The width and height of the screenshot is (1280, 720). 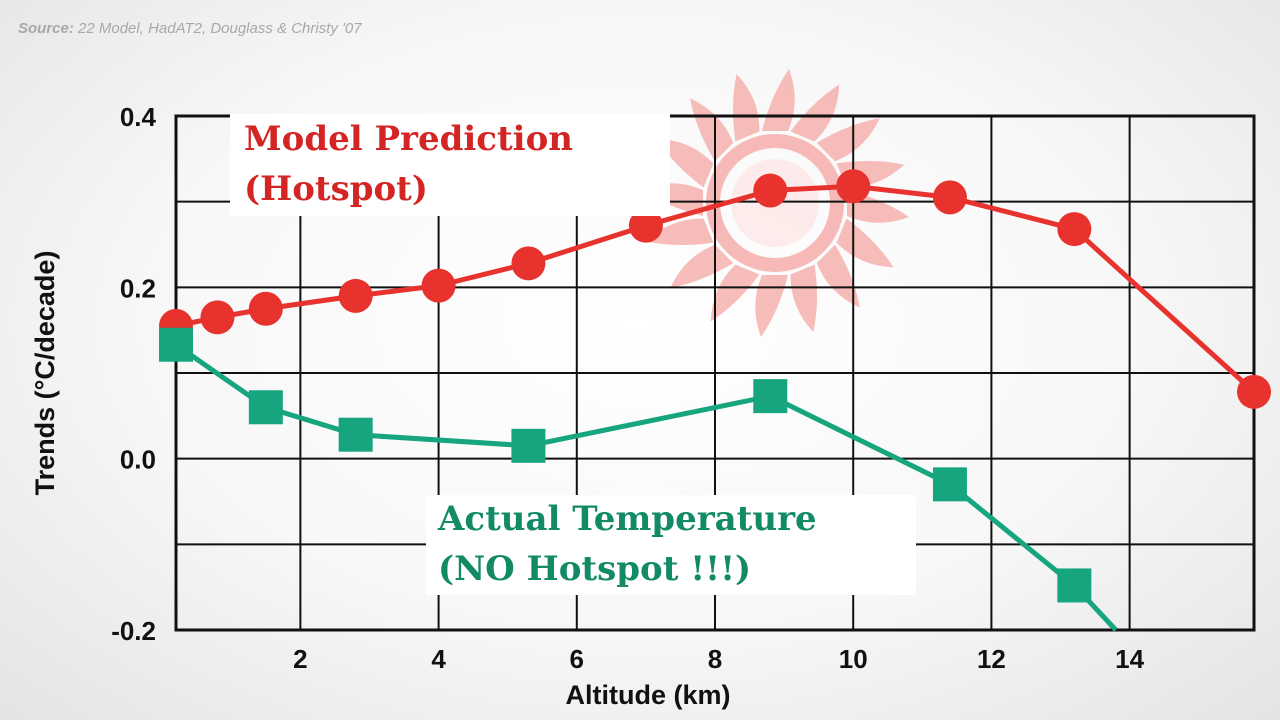 I want to click on x-tick-label: 14, so click(x=1129, y=659).